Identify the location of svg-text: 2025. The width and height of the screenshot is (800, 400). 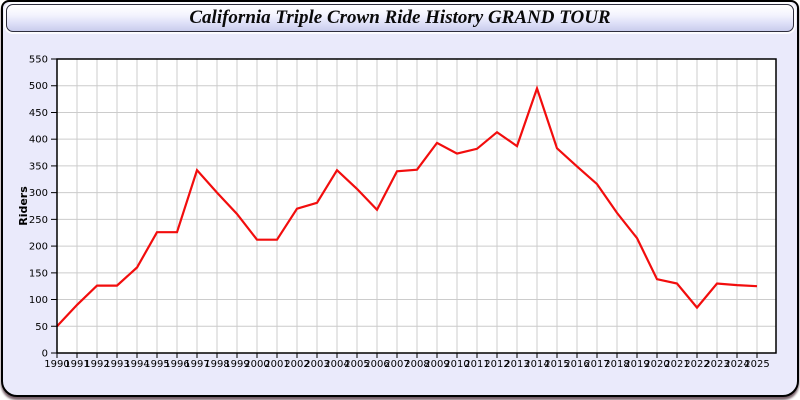
(756, 364).